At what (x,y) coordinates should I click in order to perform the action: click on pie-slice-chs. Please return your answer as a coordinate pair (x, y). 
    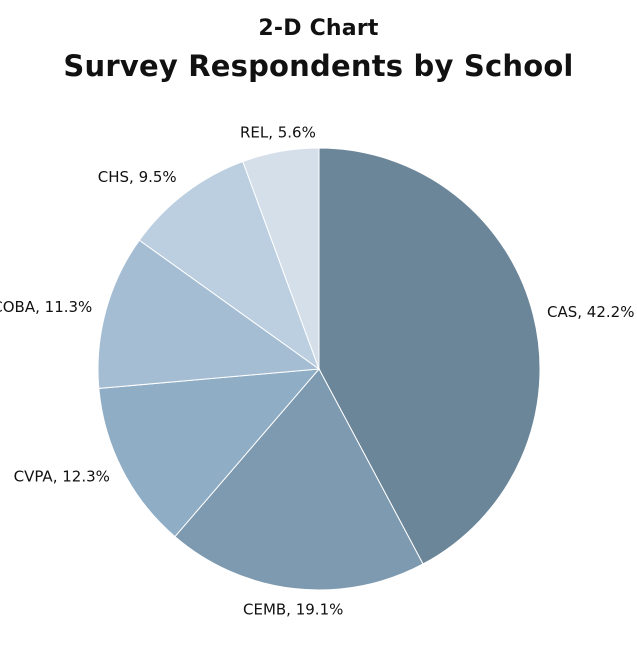
    Looking at the image, I should click on (229, 265).